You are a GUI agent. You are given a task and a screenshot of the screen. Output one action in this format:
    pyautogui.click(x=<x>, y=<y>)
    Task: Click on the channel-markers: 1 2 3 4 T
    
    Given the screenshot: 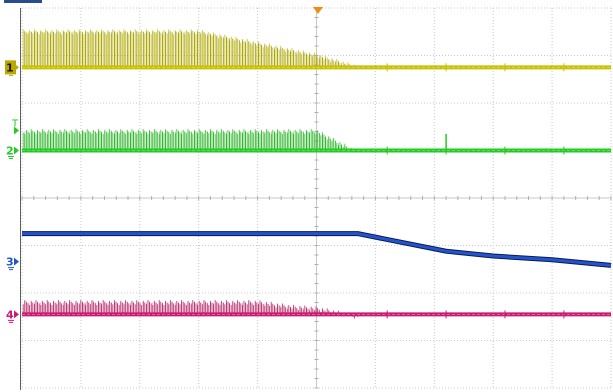 What is the action you would take?
    pyautogui.click(x=12, y=191)
    